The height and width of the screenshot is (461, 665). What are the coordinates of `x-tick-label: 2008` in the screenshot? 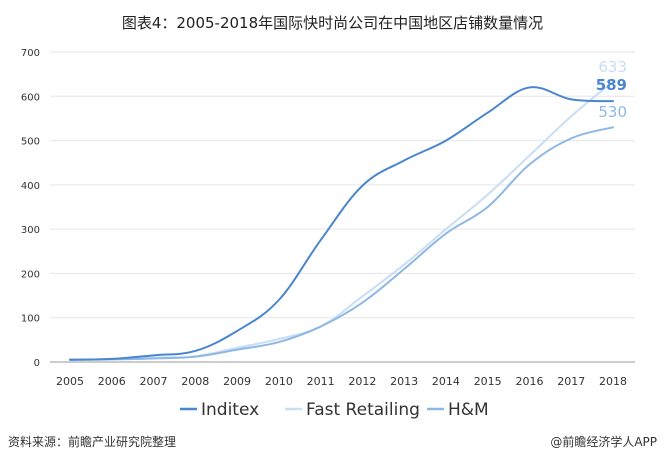 It's located at (195, 381).